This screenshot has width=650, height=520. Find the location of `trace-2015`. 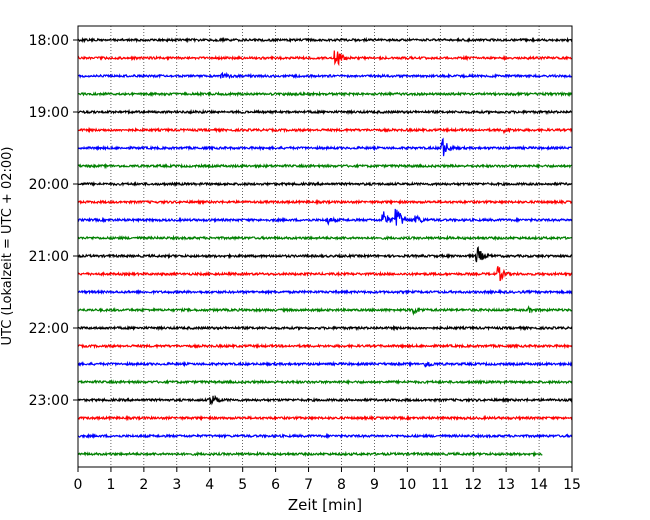

trace-2015 is located at coordinates (325, 202).